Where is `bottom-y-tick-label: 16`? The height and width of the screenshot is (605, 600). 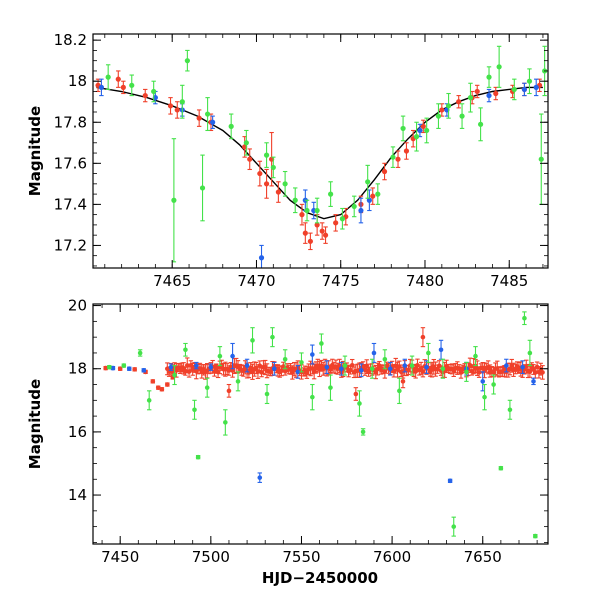 bottom-y-tick-label: 16 is located at coordinates (77, 432).